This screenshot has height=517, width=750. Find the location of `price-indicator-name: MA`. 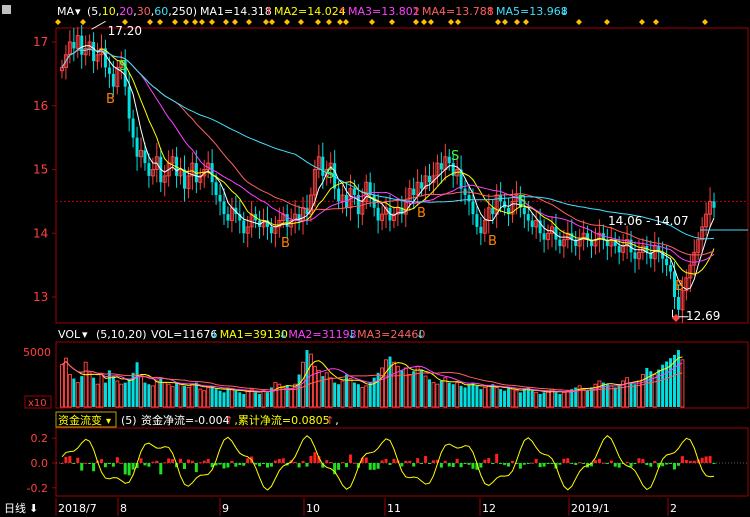

price-indicator-name: MA is located at coordinates (65, 11).